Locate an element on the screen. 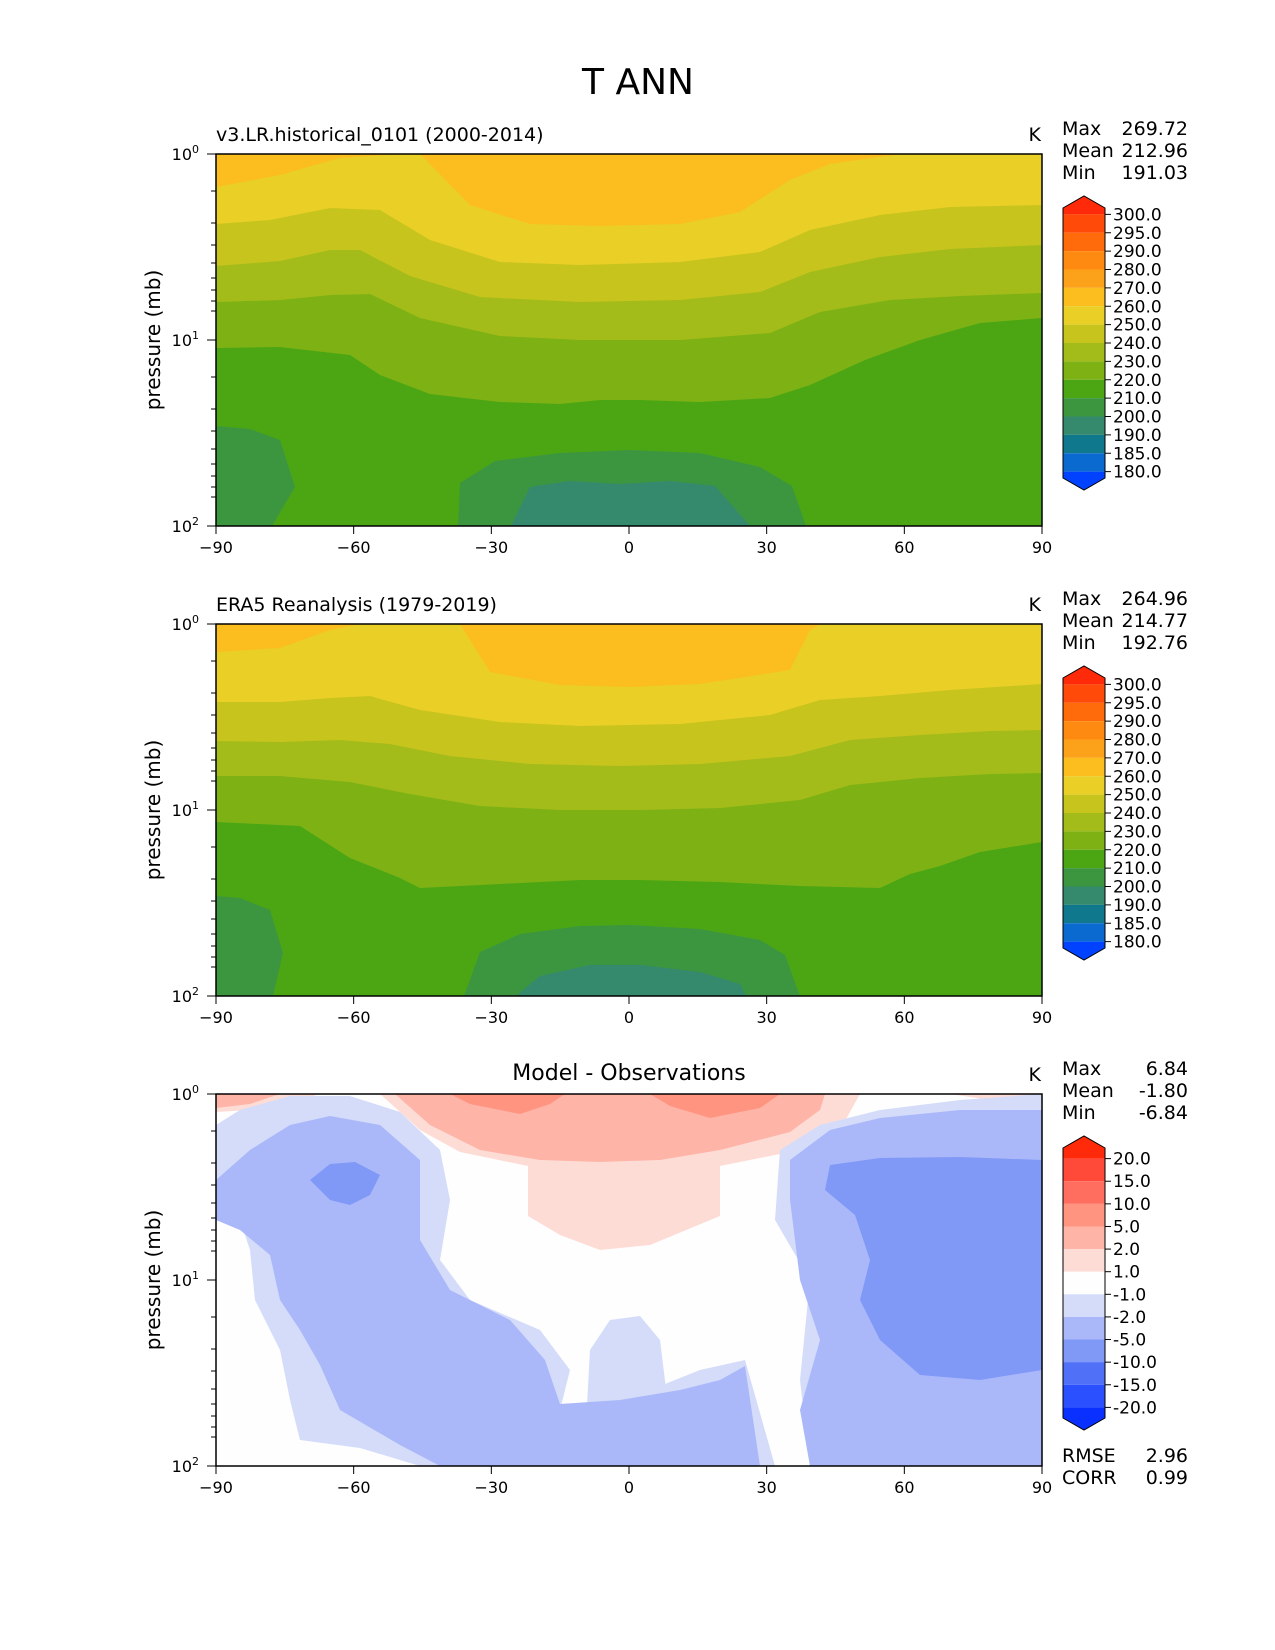  panel-title: v3.LR.historical_0101 (2000-2014) is located at coordinates (380, 135).